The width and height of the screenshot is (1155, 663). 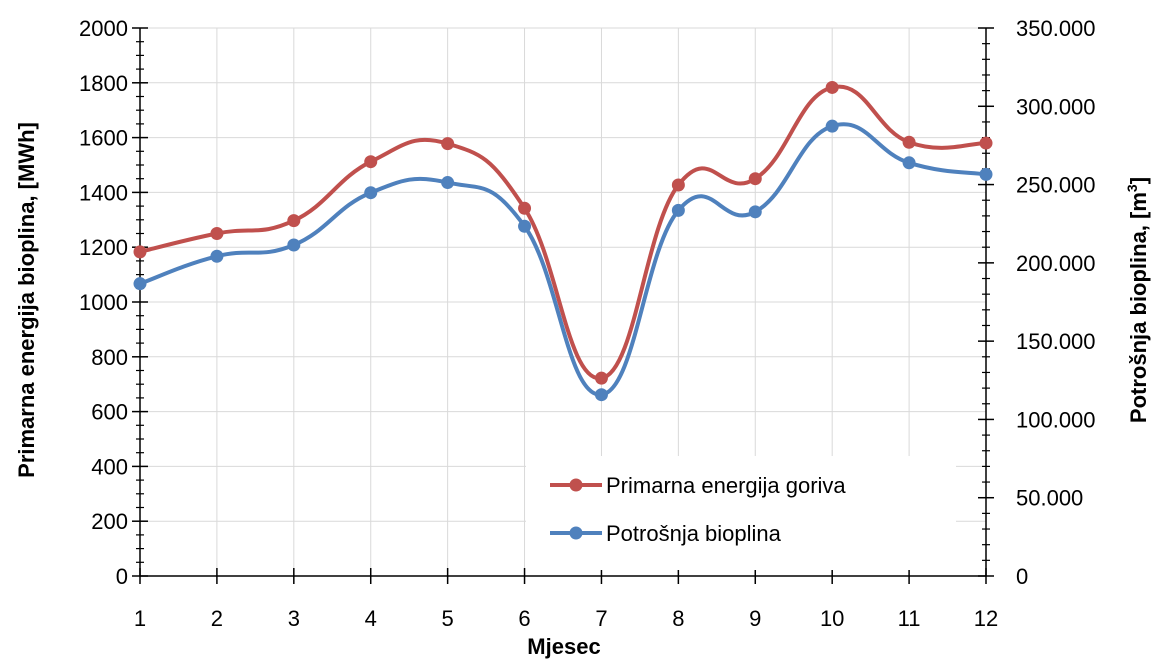 I want to click on y-right-tick-label: 150.000, so click(x=1056, y=341).